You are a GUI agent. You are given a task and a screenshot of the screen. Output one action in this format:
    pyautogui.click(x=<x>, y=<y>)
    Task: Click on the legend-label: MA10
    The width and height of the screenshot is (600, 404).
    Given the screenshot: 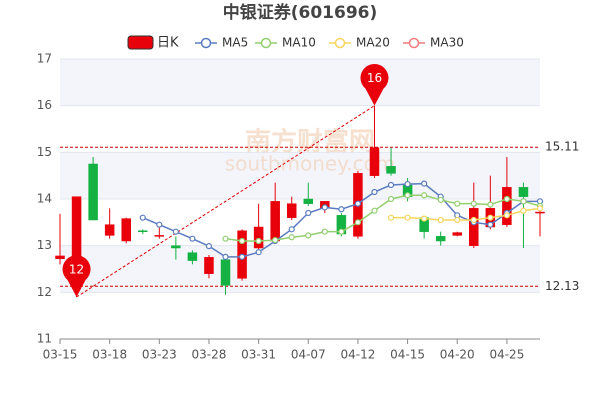 What is the action you would take?
    pyautogui.click(x=299, y=43)
    